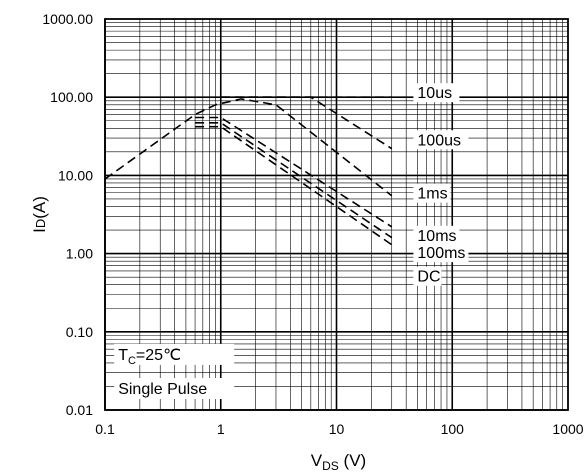 This screenshot has height=476, width=587. Describe the element at coordinates (294, 172) in the screenshot. I see `series-line-10ms` at that location.